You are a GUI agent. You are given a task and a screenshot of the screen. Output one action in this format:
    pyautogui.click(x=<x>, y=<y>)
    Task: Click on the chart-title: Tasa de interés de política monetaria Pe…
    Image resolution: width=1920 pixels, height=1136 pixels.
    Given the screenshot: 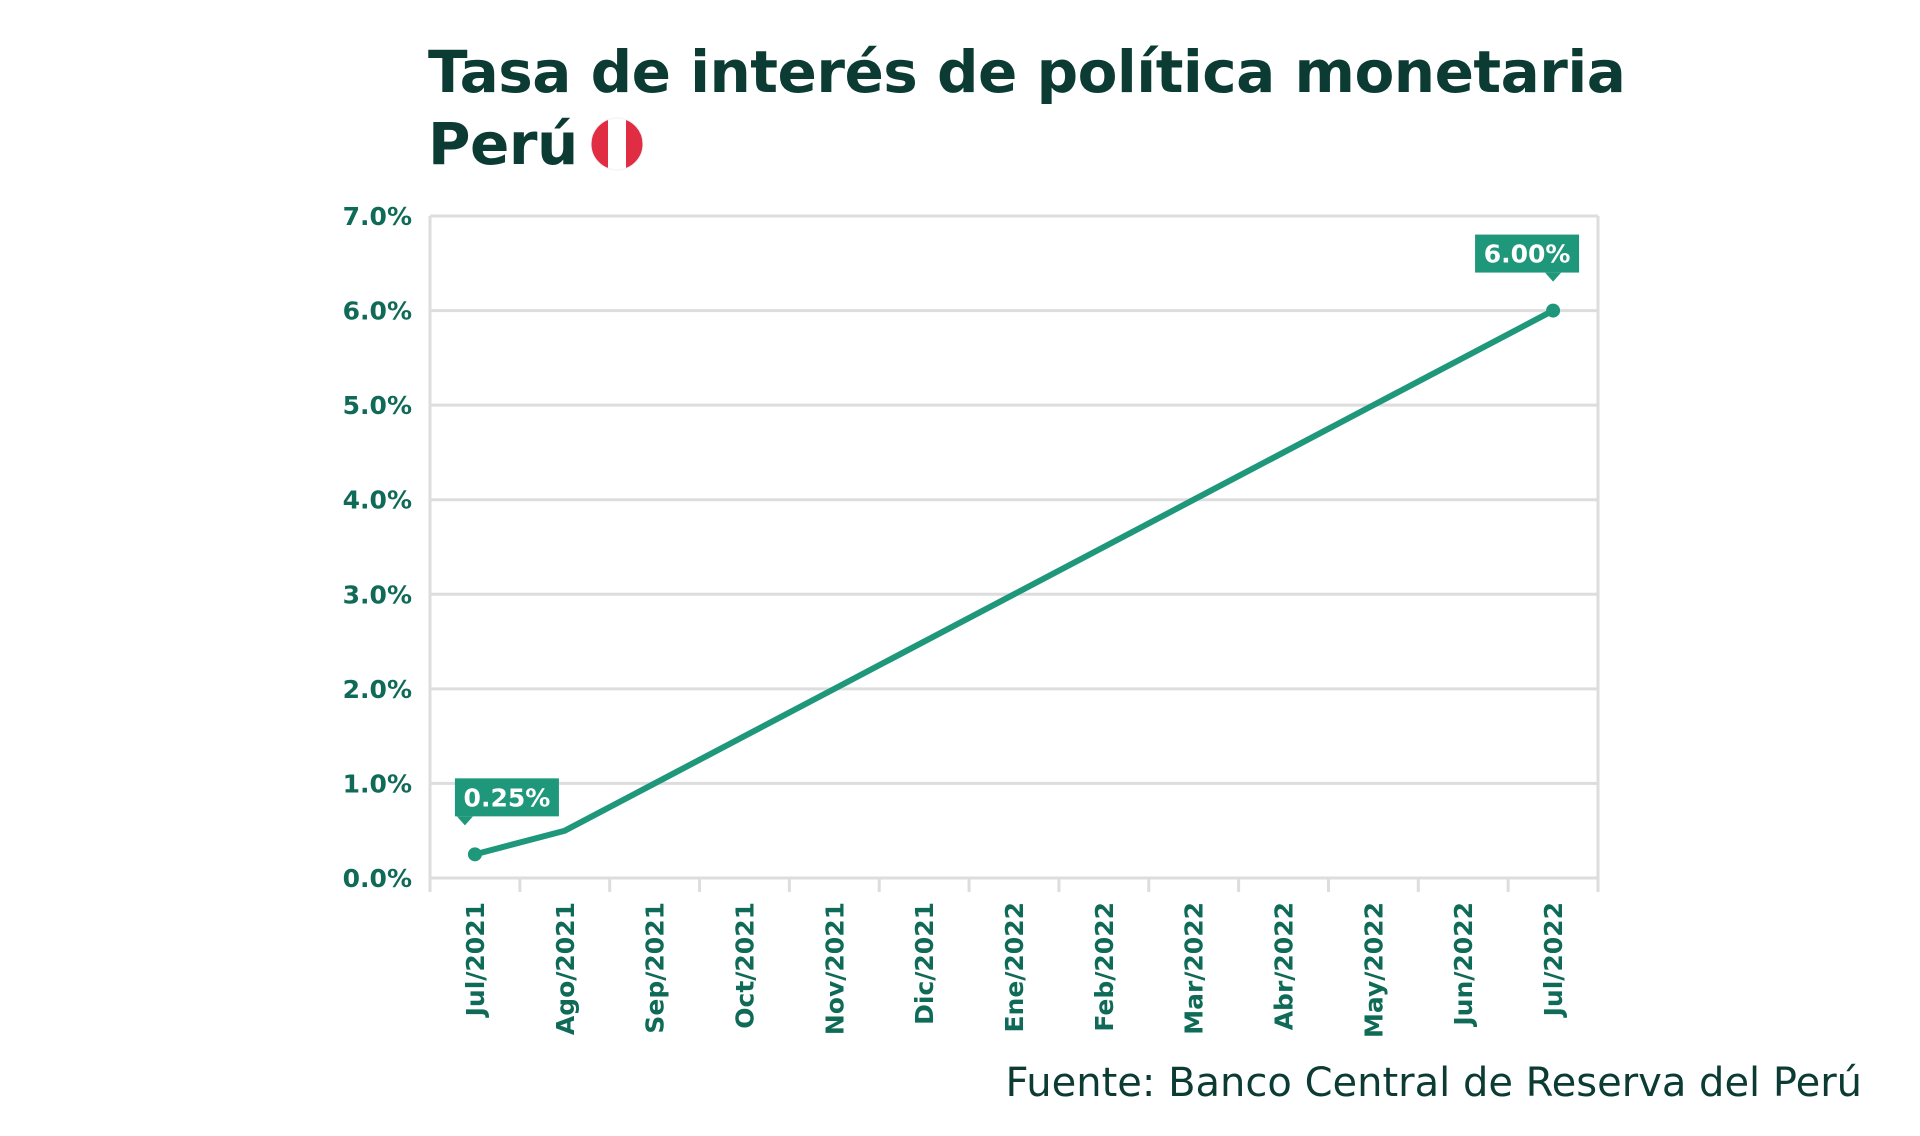 What is the action you would take?
    pyautogui.click(x=1027, y=108)
    